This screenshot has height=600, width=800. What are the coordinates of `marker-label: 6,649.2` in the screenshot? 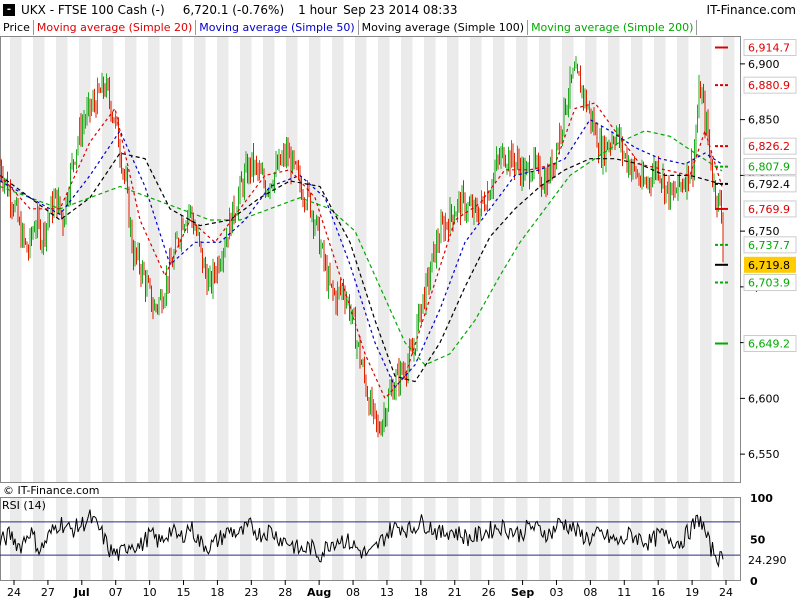 It's located at (769, 344).